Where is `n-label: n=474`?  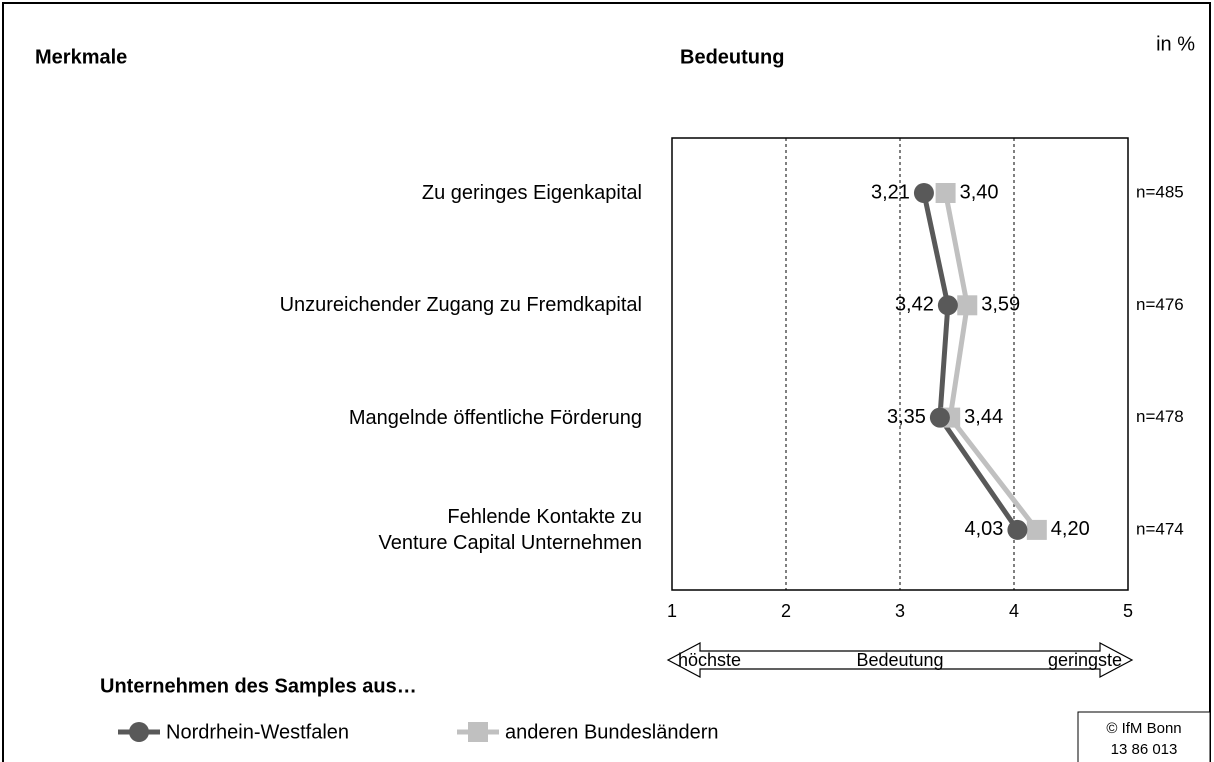 n-label: n=474 is located at coordinates (1160, 528).